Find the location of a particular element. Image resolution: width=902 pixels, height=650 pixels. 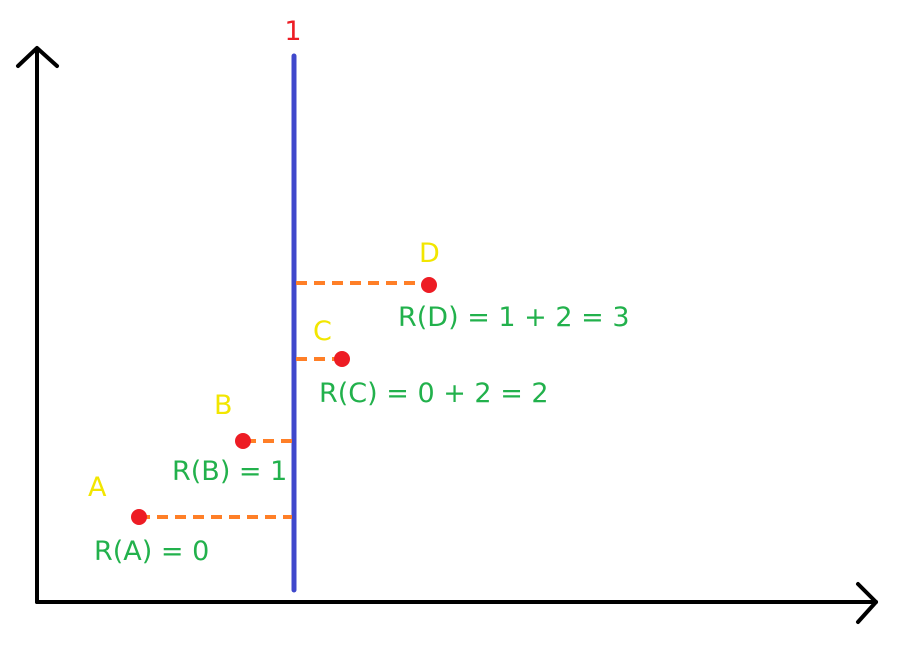

point-c-label: C is located at coordinates (322, 331).